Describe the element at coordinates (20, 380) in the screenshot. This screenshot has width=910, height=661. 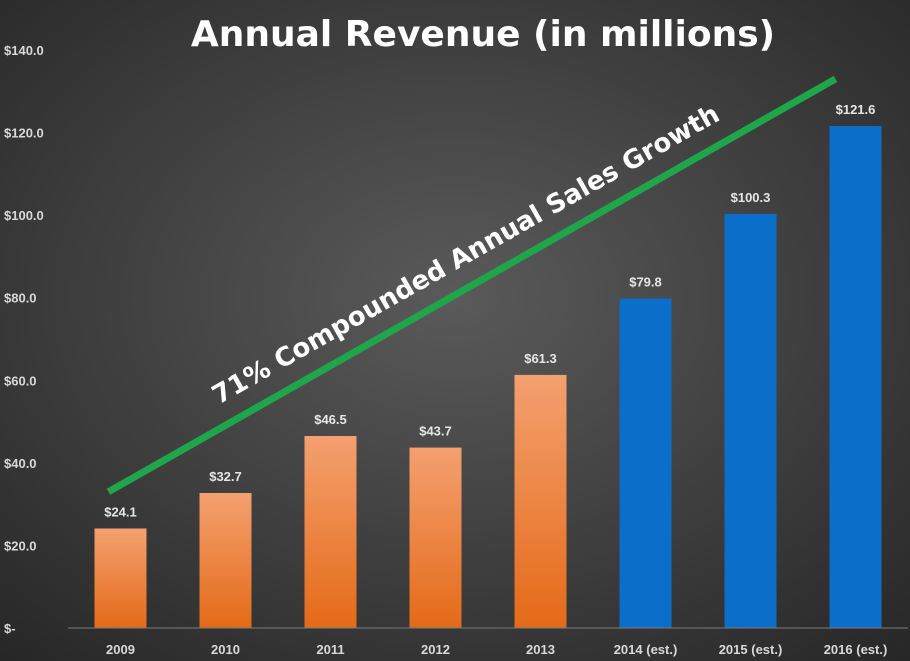
I see `y-tick-label: $60.0` at that location.